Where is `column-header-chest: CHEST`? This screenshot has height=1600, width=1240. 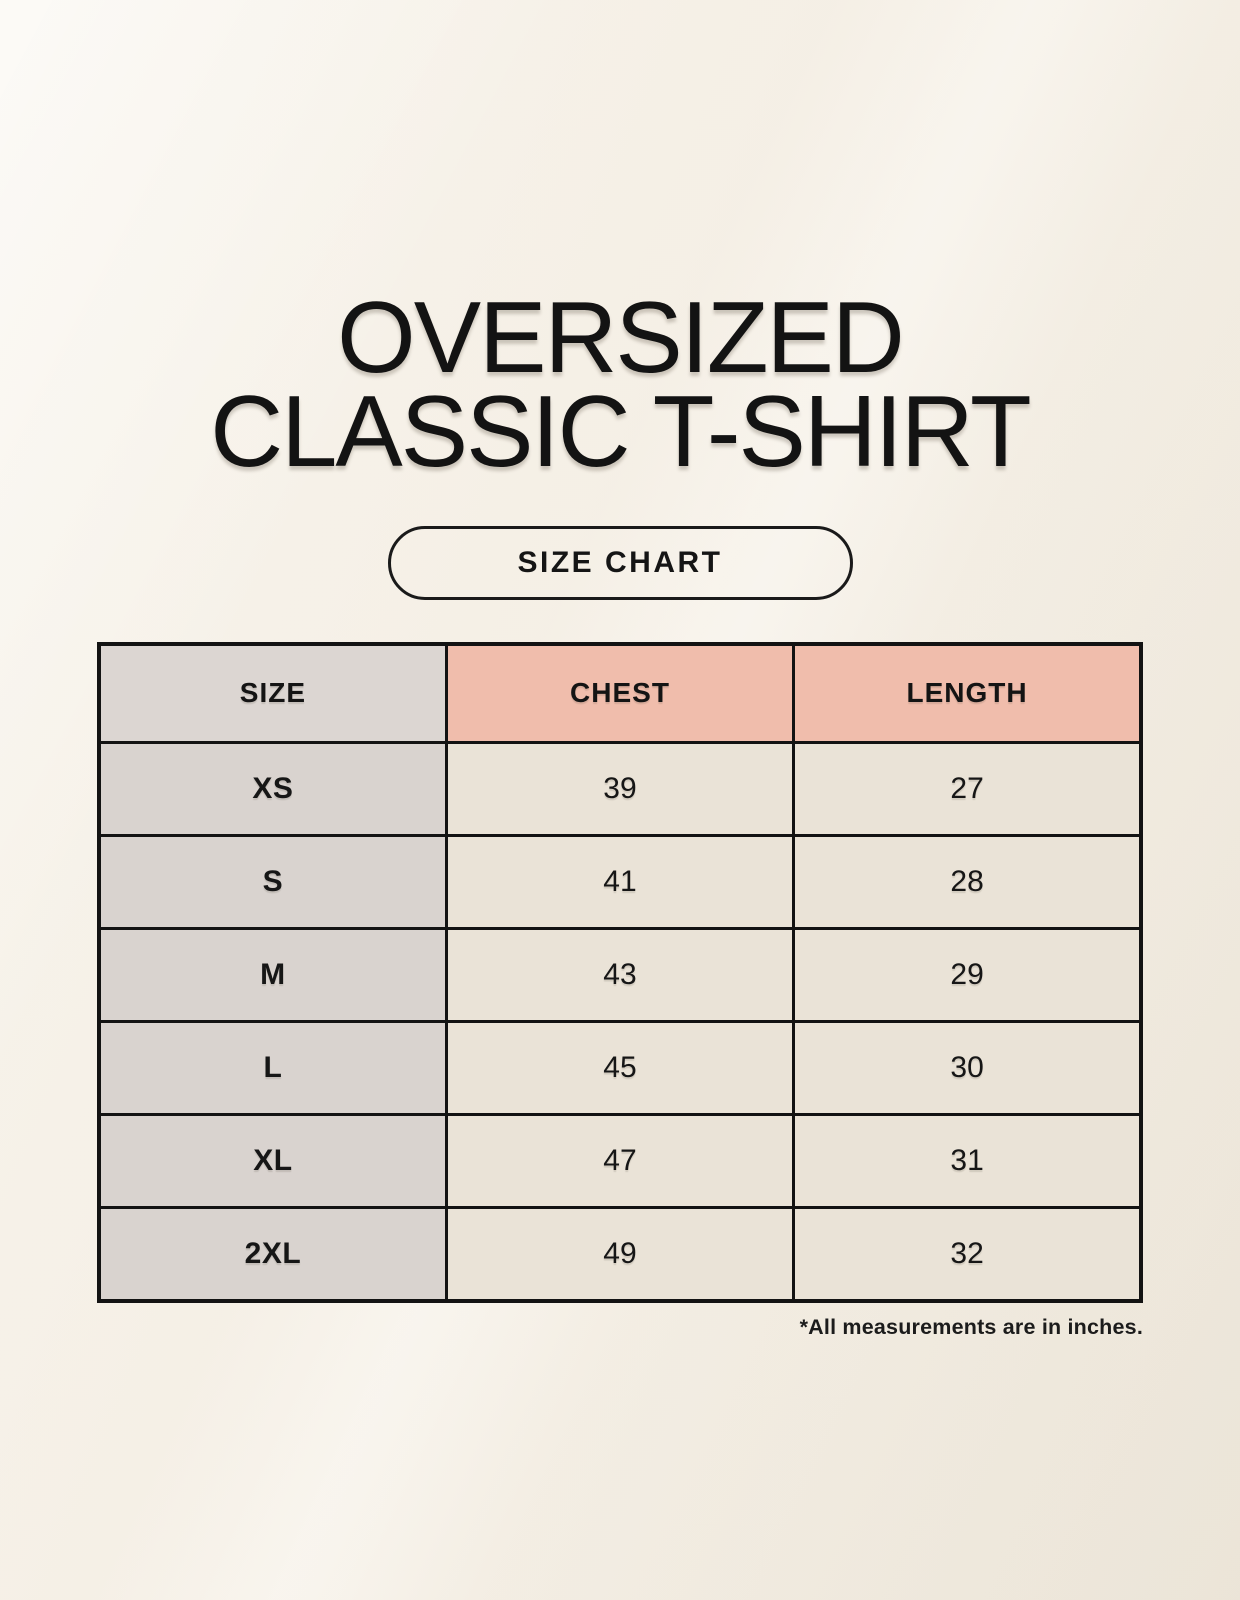
column-header-chest: CHEST is located at coordinates (620, 693).